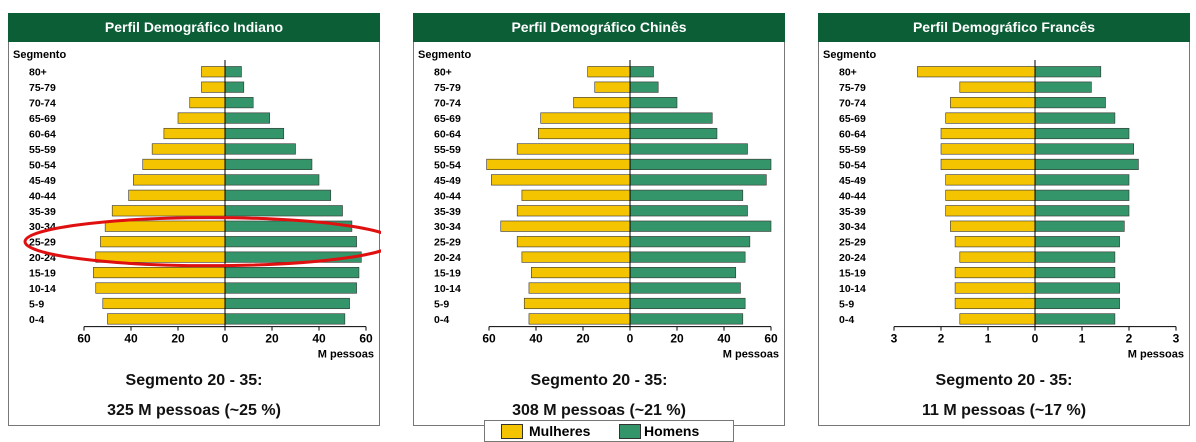 The width and height of the screenshot is (1196, 442). I want to click on category-label: 25-29, so click(852, 243).